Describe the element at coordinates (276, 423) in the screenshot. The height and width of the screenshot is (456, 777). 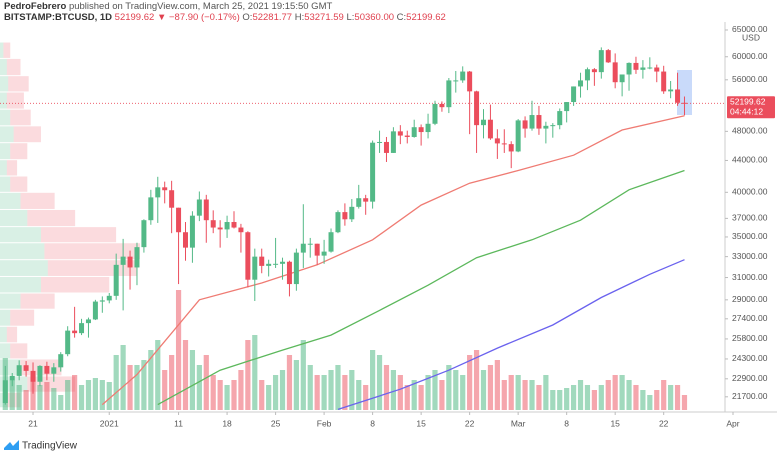
I see `x-tick-label: 25` at that location.